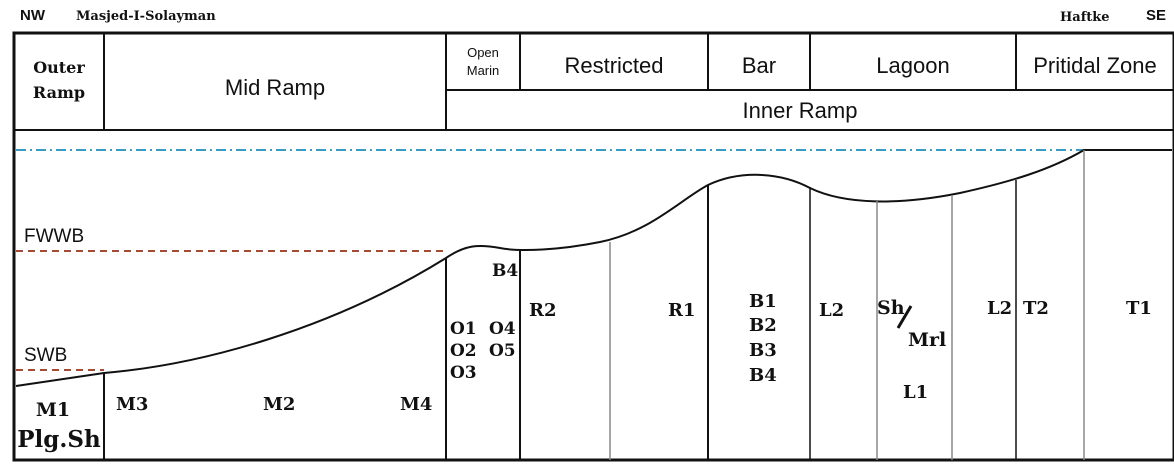 Image resolution: width=1174 pixels, height=465 pixels. I want to click on facies-r2: R2, so click(542, 310).